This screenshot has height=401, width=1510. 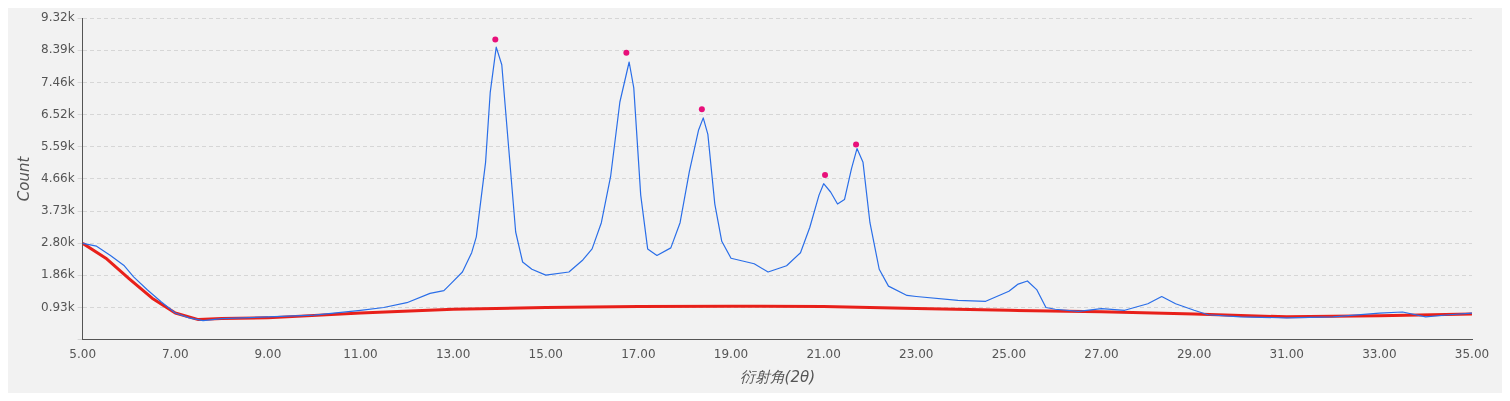 I want to click on y-tick-label: 9.32k, so click(x=58, y=17).